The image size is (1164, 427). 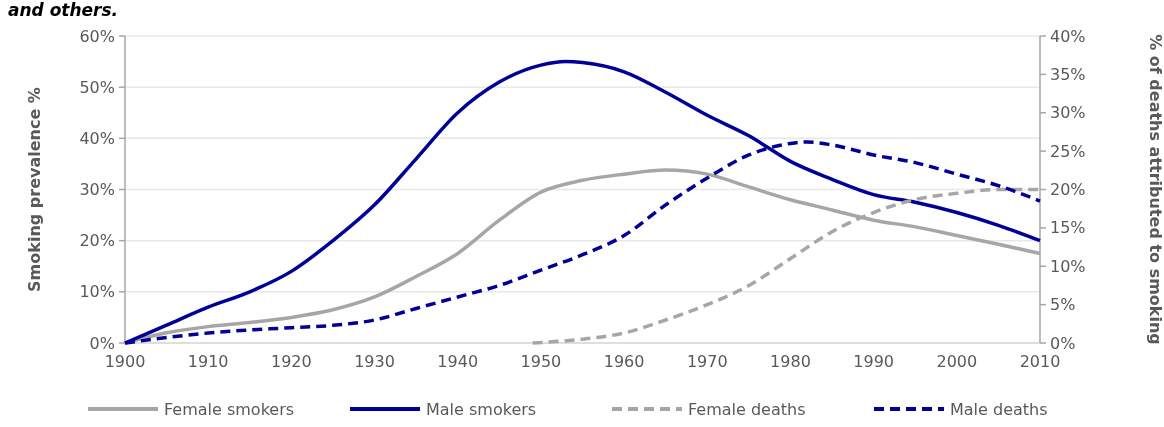 What do you see at coordinates (1068, 36) in the screenshot?
I see `y2-tick-label: 40%` at bounding box center [1068, 36].